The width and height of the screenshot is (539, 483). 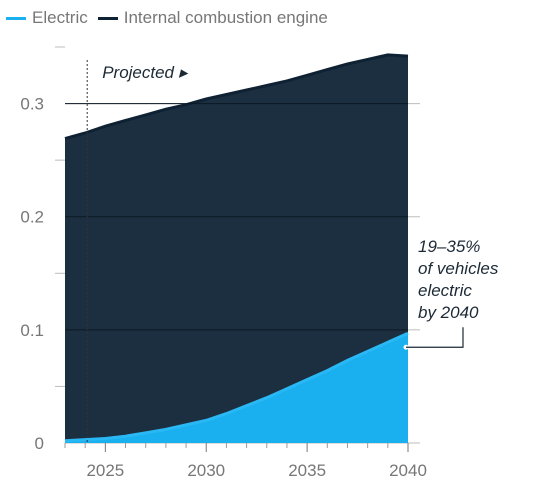 What do you see at coordinates (236, 97) in the screenshot?
I see `ice-line` at bounding box center [236, 97].